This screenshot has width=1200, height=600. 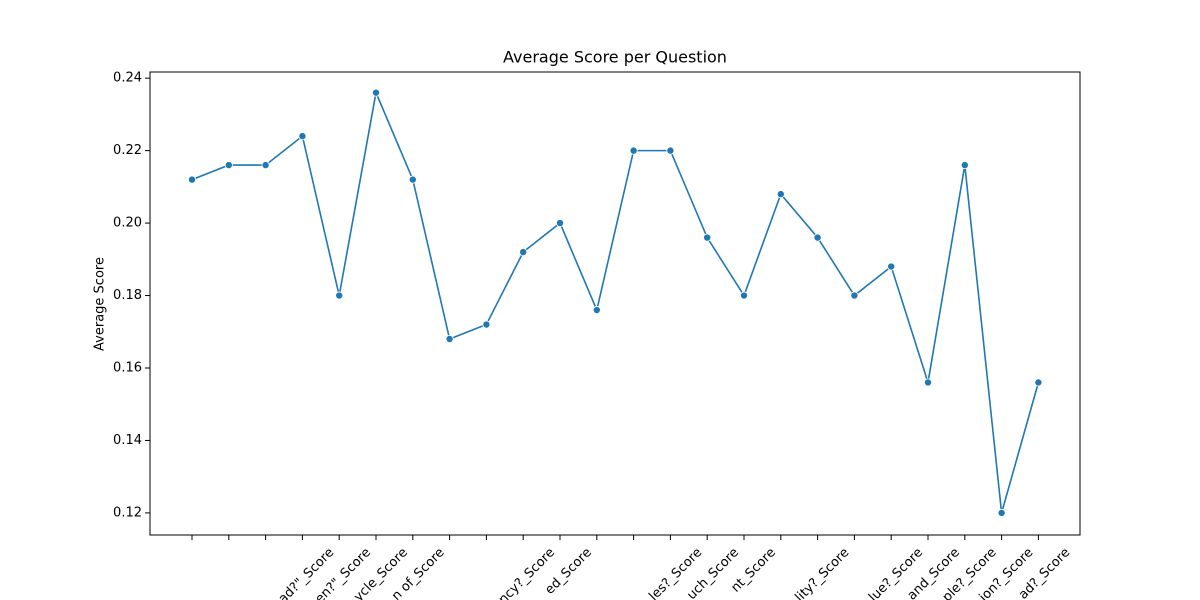 I want to click on y-tick-label: 0.12, so click(x=127, y=512).